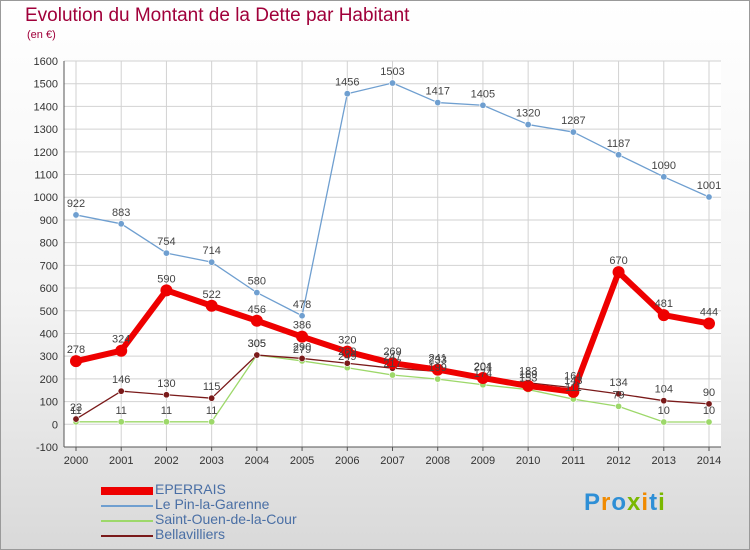  Describe the element at coordinates (664, 304) in the screenshot. I see `data-label: 481` at that location.